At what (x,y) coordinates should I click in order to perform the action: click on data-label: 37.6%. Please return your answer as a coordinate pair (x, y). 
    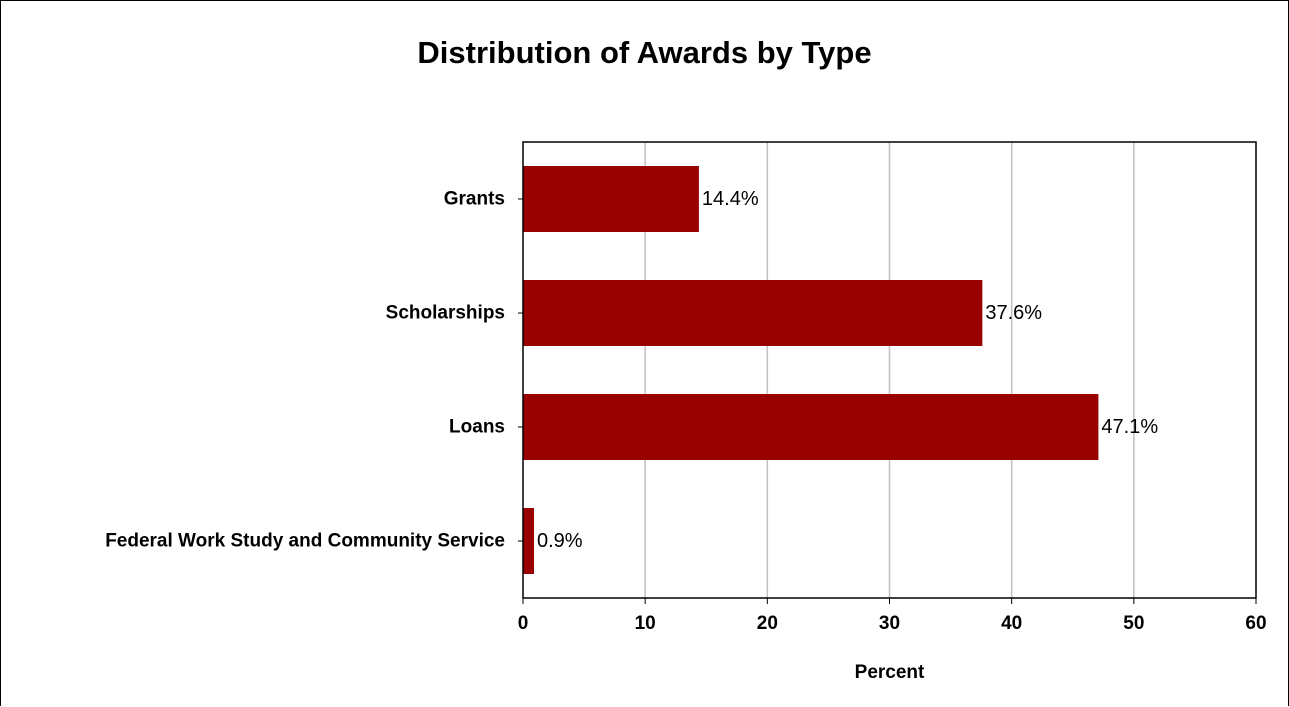
    Looking at the image, I should click on (1013, 313).